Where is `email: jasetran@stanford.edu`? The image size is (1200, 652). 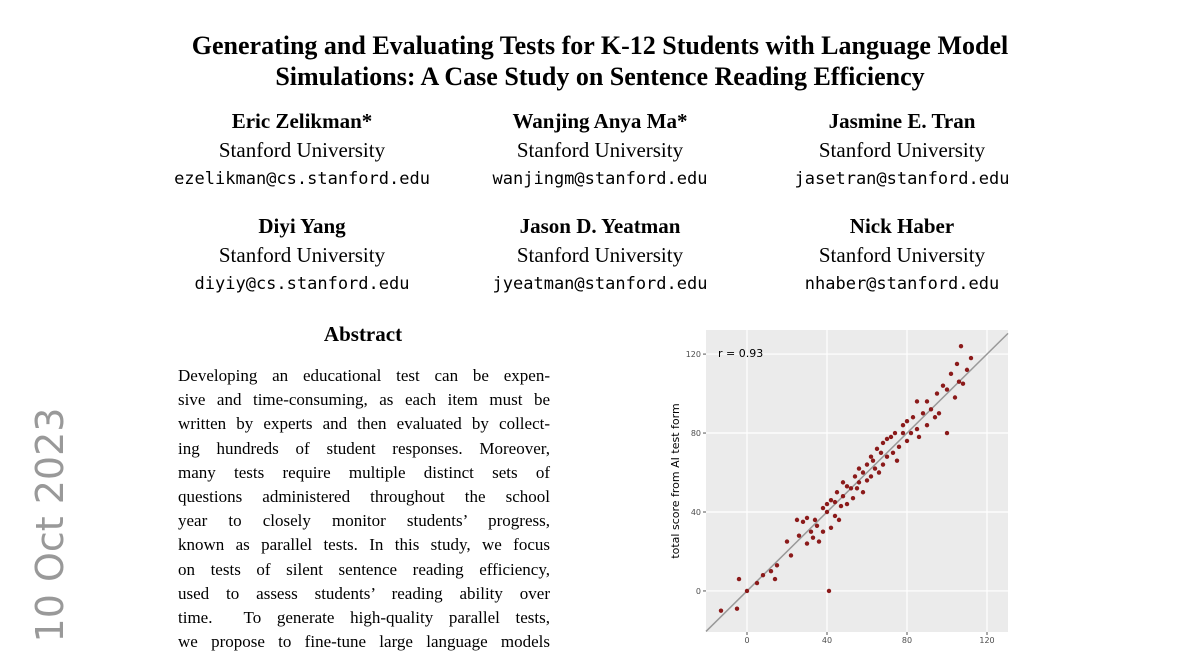
email: jasetran@stanford.edu is located at coordinates (902, 179).